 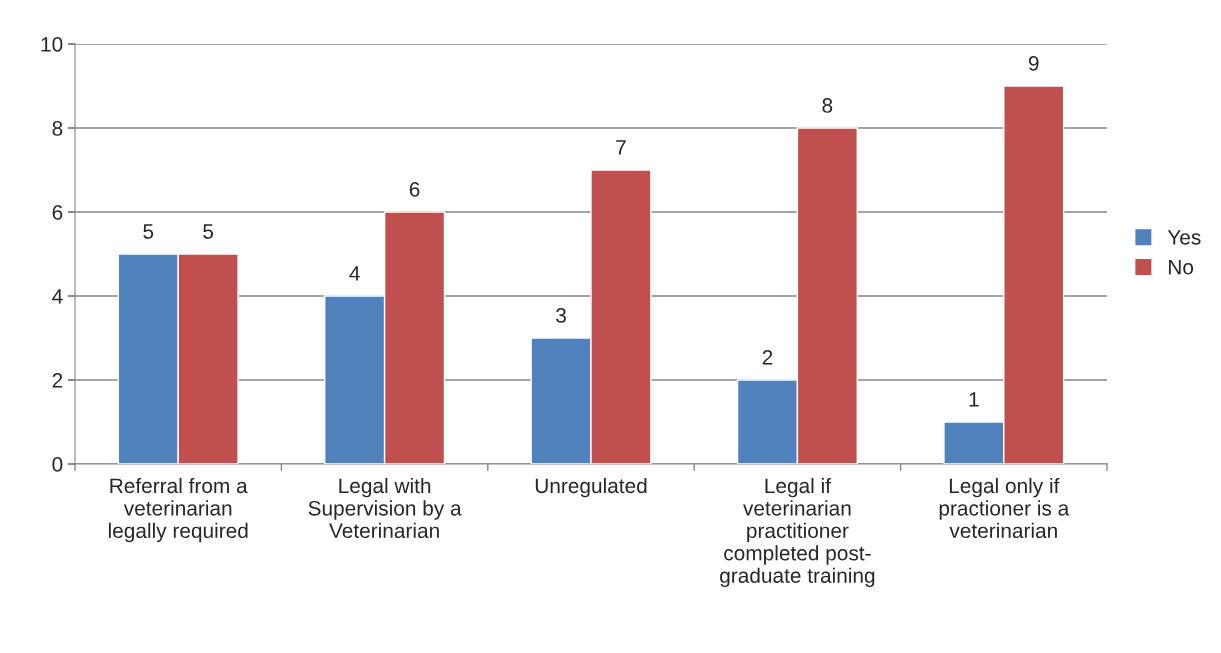 What do you see at coordinates (52, 44) in the screenshot?
I see `y-tick-label: 10` at bounding box center [52, 44].